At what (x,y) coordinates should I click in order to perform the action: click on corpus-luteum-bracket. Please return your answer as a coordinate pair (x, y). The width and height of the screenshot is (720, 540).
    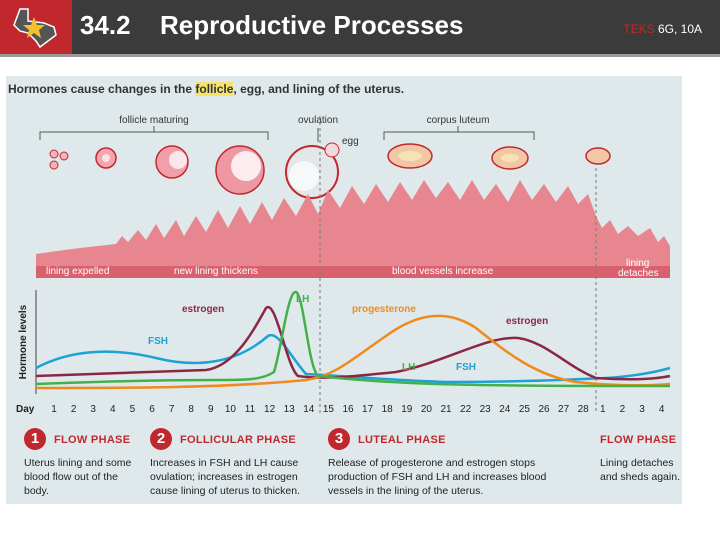
    Looking at the image, I should click on (459, 135).